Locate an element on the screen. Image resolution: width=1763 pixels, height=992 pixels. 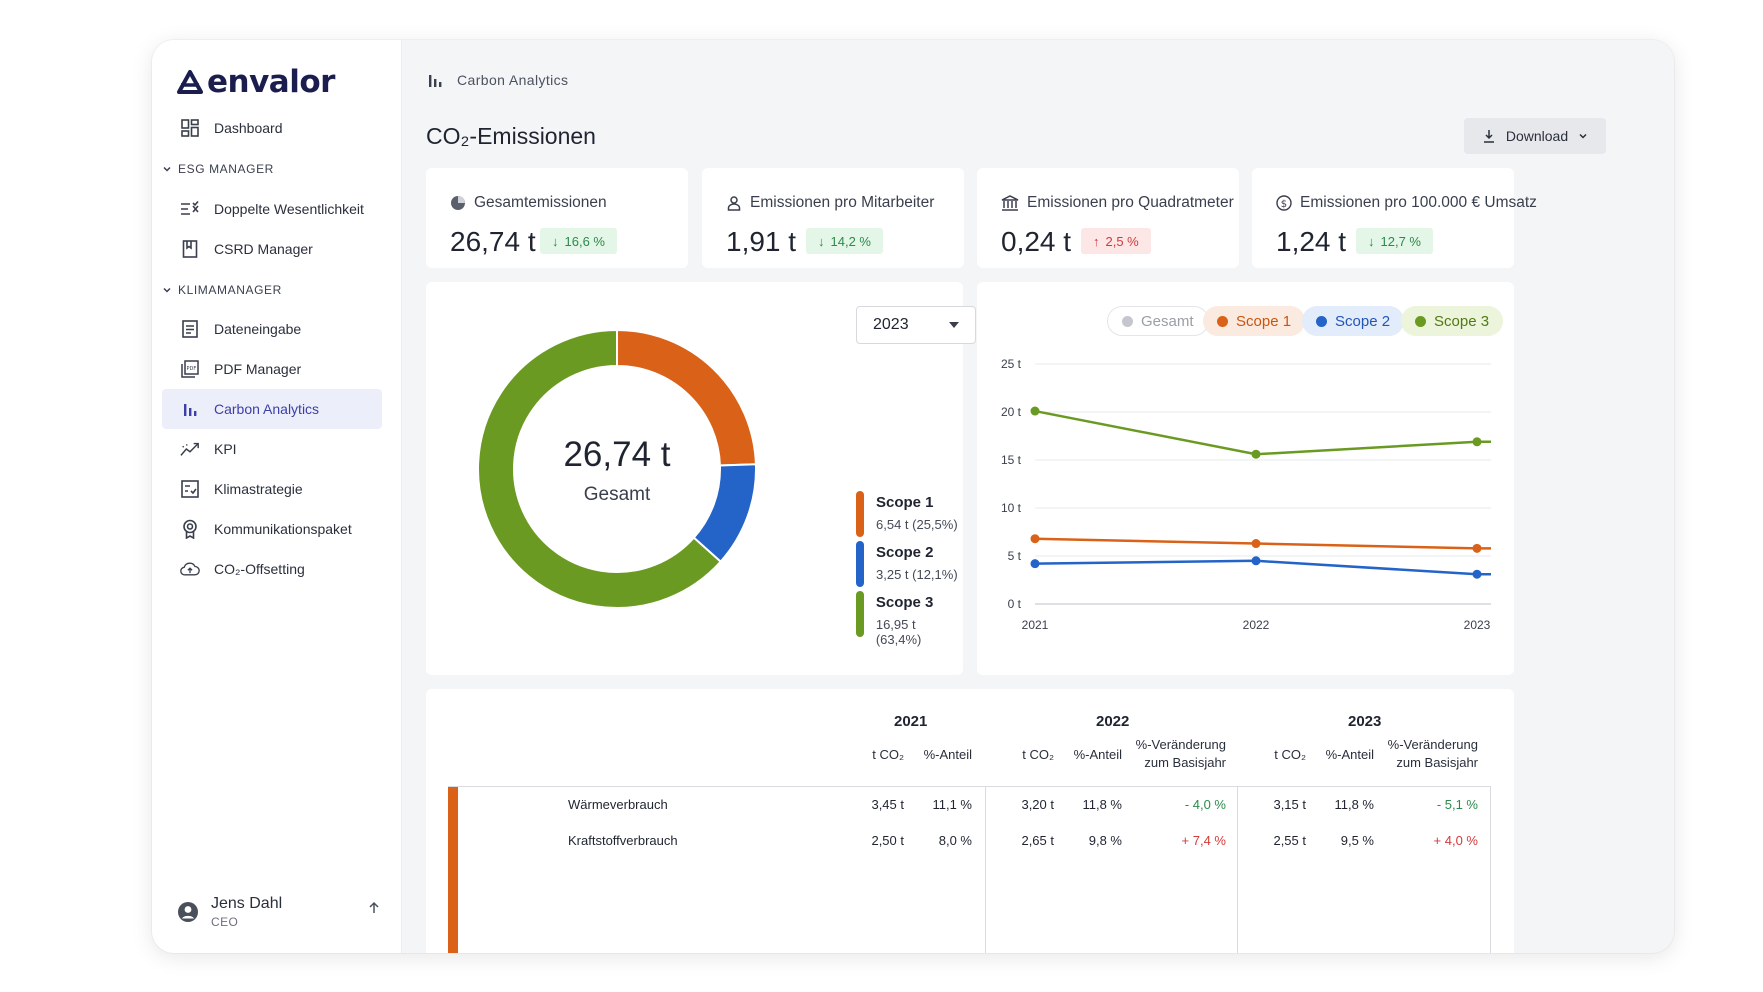
breadcrumb: Carbon Analytics is located at coordinates (497, 80).